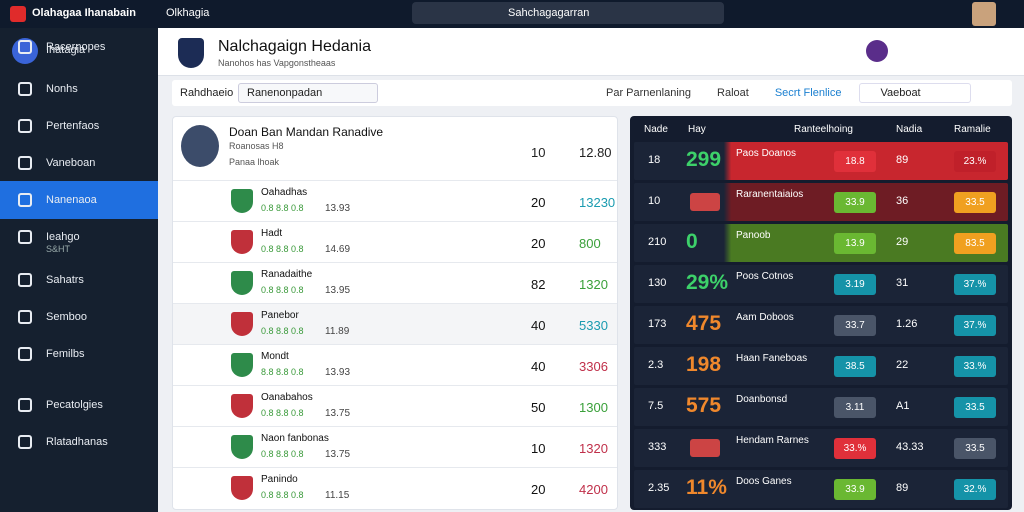 This screenshot has width=1024, height=512. What do you see at coordinates (823, 129) in the screenshot?
I see `table-header: Ranteelhoing` at bounding box center [823, 129].